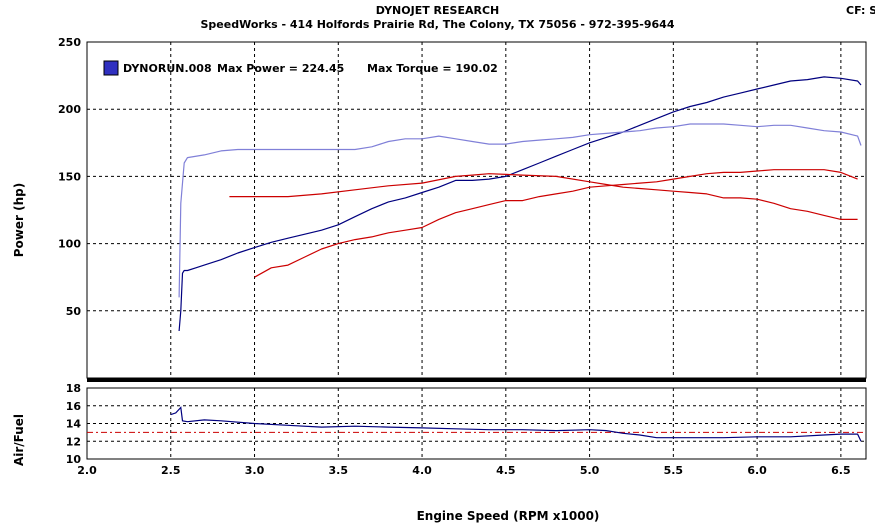 The image size is (875, 529). What do you see at coordinates (422, 470) in the screenshot?
I see `x-tick-label: 4.0` at bounding box center [422, 470].